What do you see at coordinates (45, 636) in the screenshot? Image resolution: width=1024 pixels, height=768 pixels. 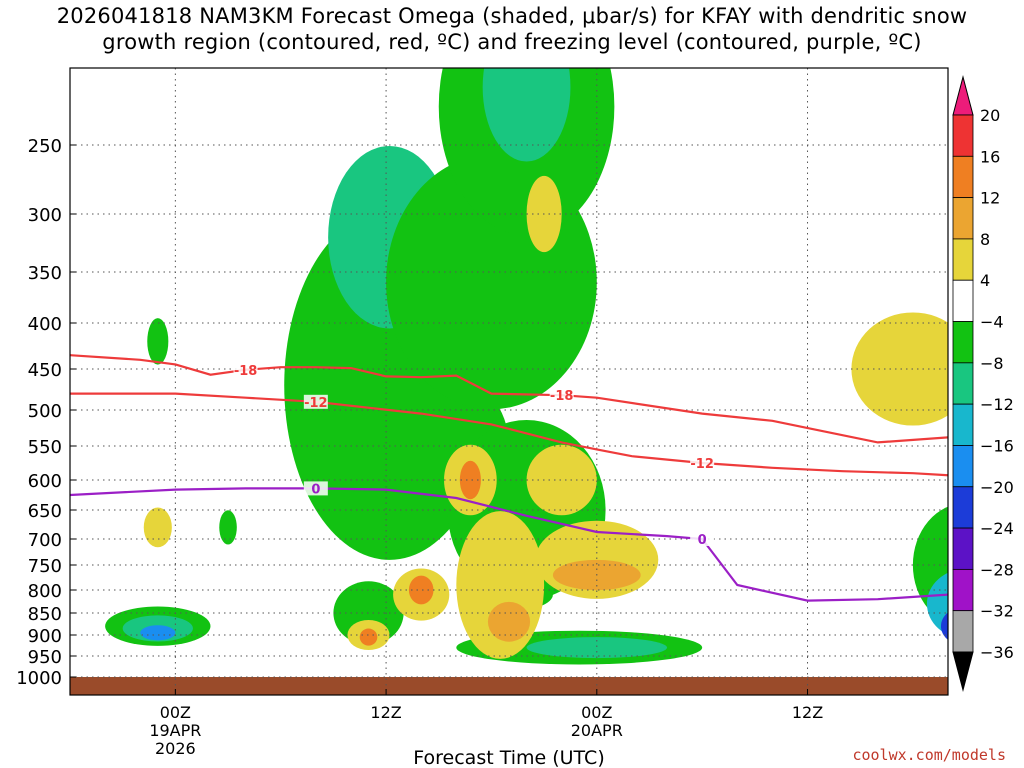 I see `y-tick-label: 900` at bounding box center [45, 636].